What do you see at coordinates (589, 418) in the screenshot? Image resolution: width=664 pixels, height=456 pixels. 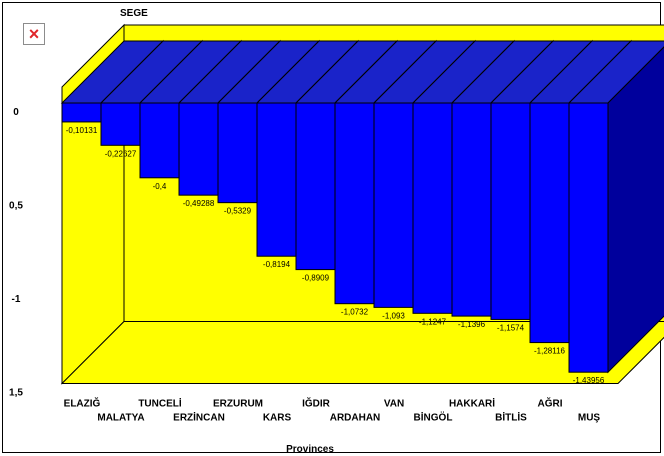 I see `x-tick-label: MUŞ` at bounding box center [589, 418].